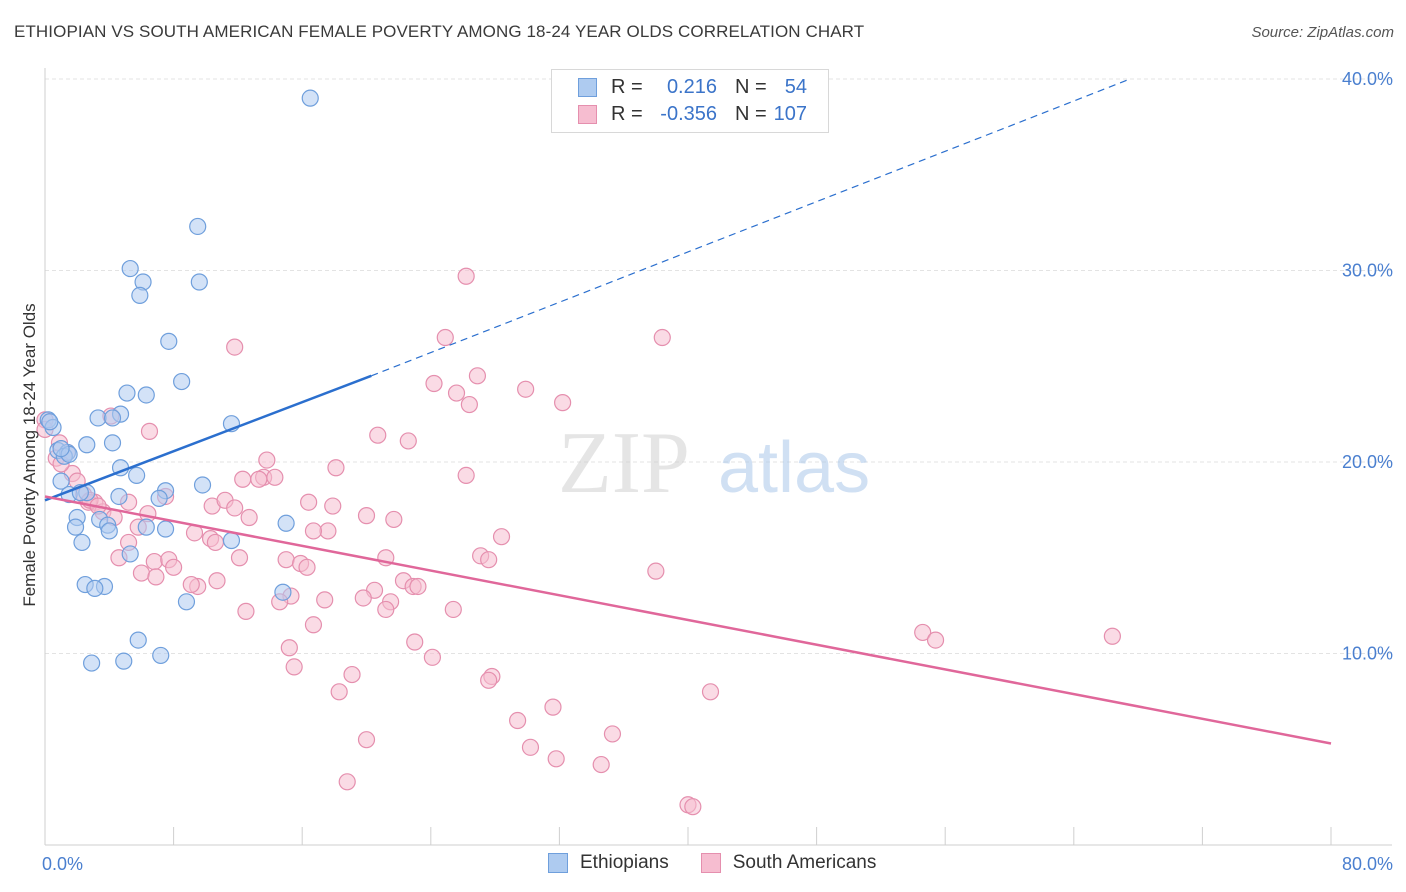 The image size is (1406, 892). I want to click on n-label: N =, so click(751, 86).